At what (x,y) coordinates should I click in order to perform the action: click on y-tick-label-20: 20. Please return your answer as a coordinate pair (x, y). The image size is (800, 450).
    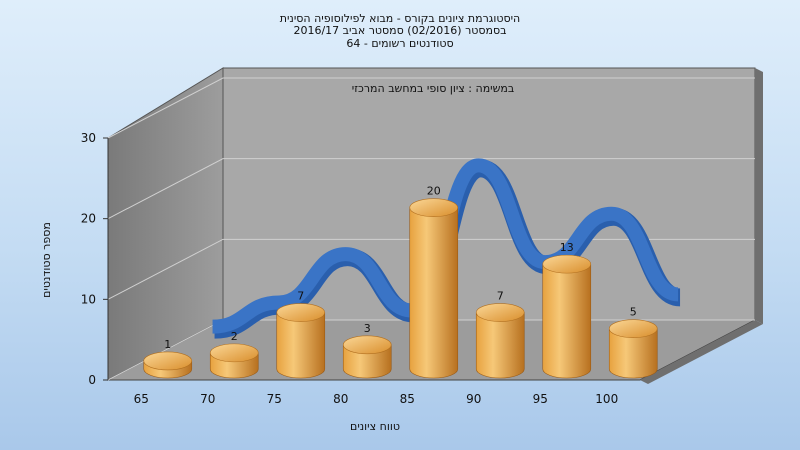
    Looking at the image, I should click on (88, 219).